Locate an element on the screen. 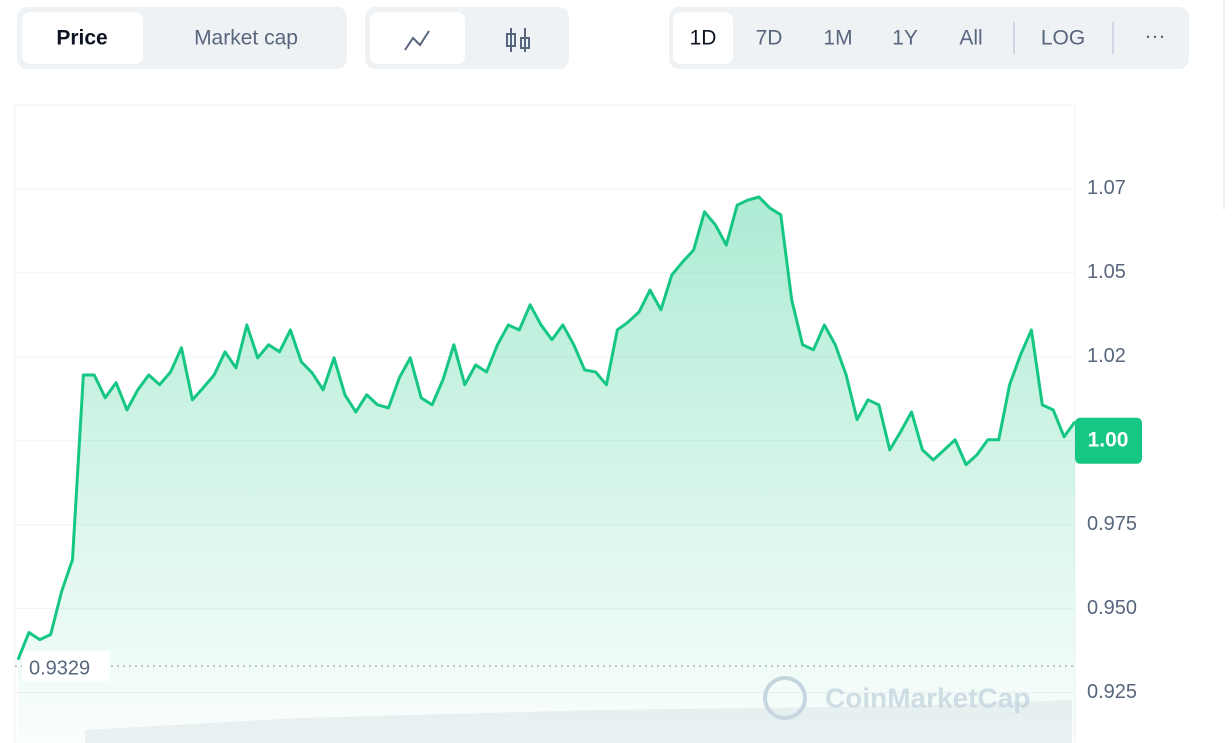 The width and height of the screenshot is (1232, 743). y-tick-label: 1.05 is located at coordinates (1106, 272).